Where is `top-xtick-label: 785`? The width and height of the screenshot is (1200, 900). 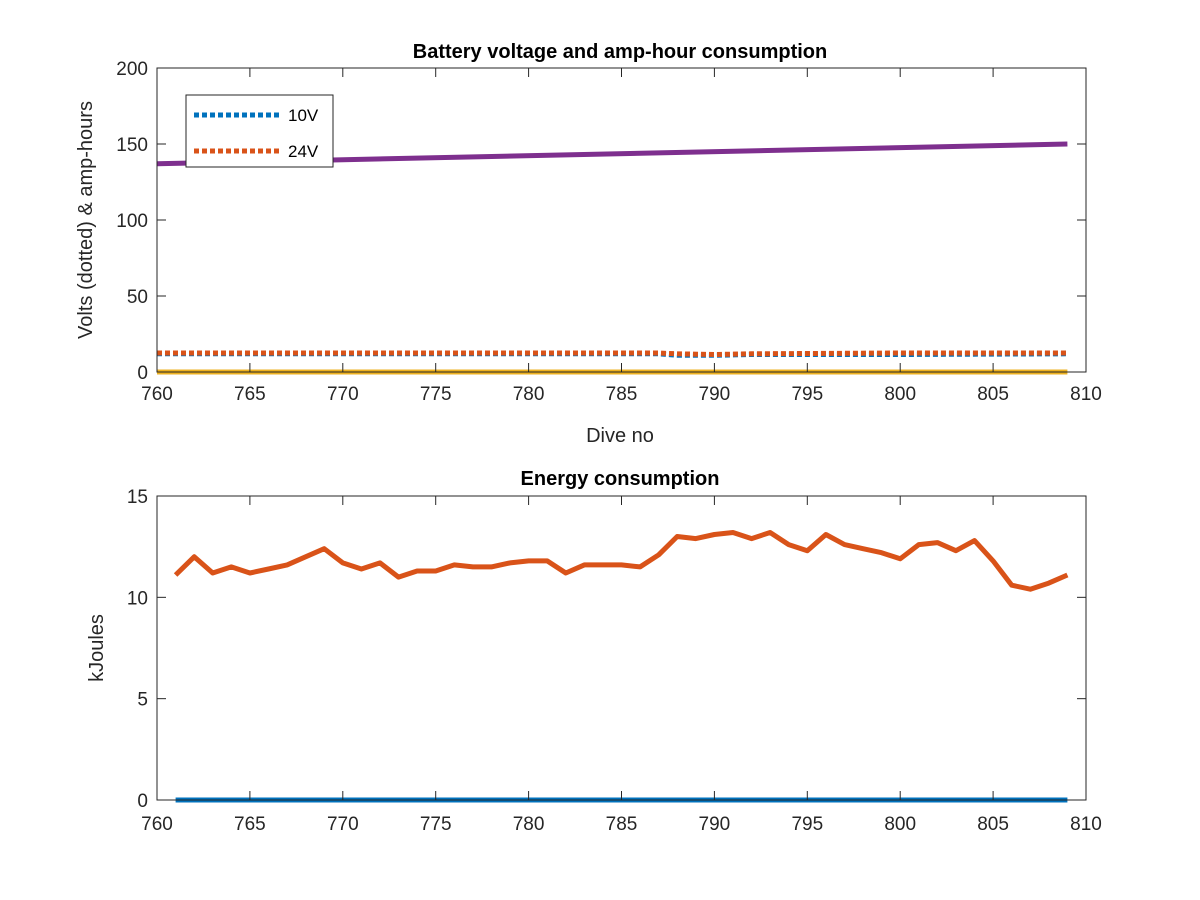 top-xtick-label: 785 is located at coordinates (622, 394).